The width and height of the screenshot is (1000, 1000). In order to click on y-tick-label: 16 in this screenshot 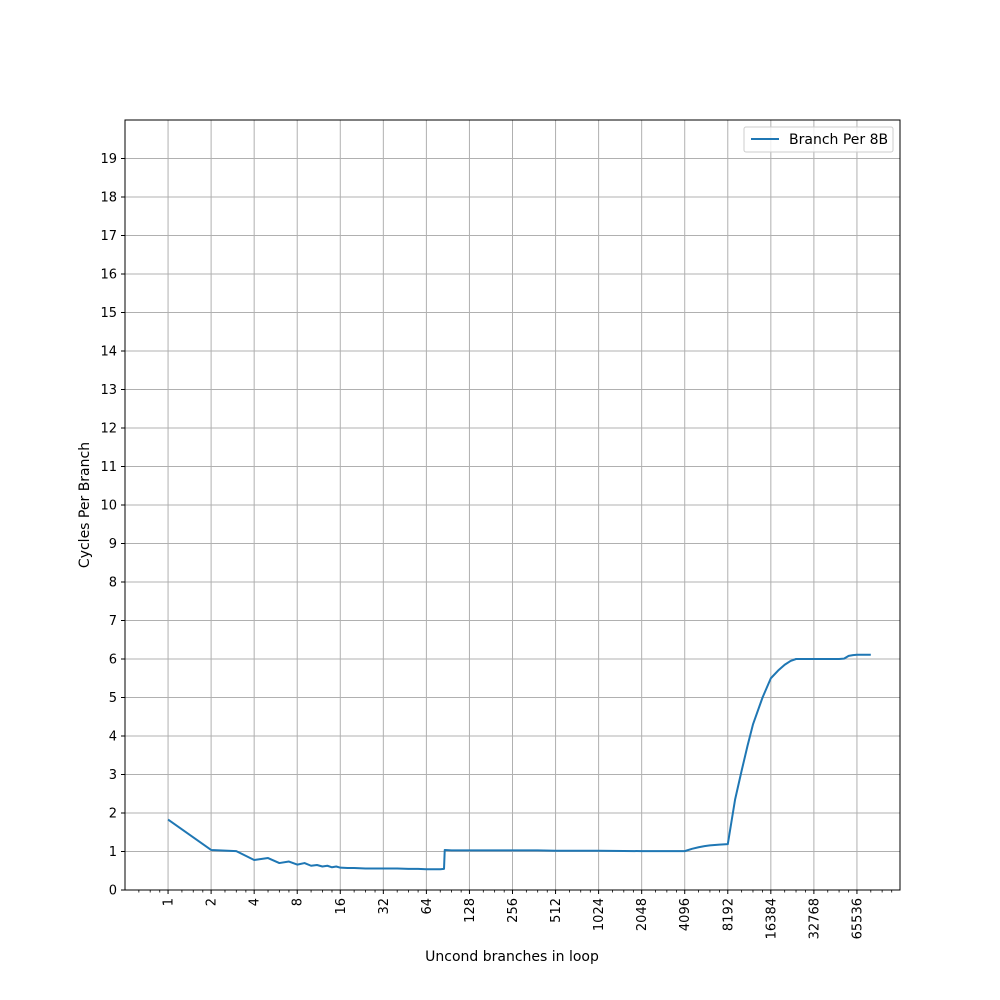, I will do `click(108, 275)`.